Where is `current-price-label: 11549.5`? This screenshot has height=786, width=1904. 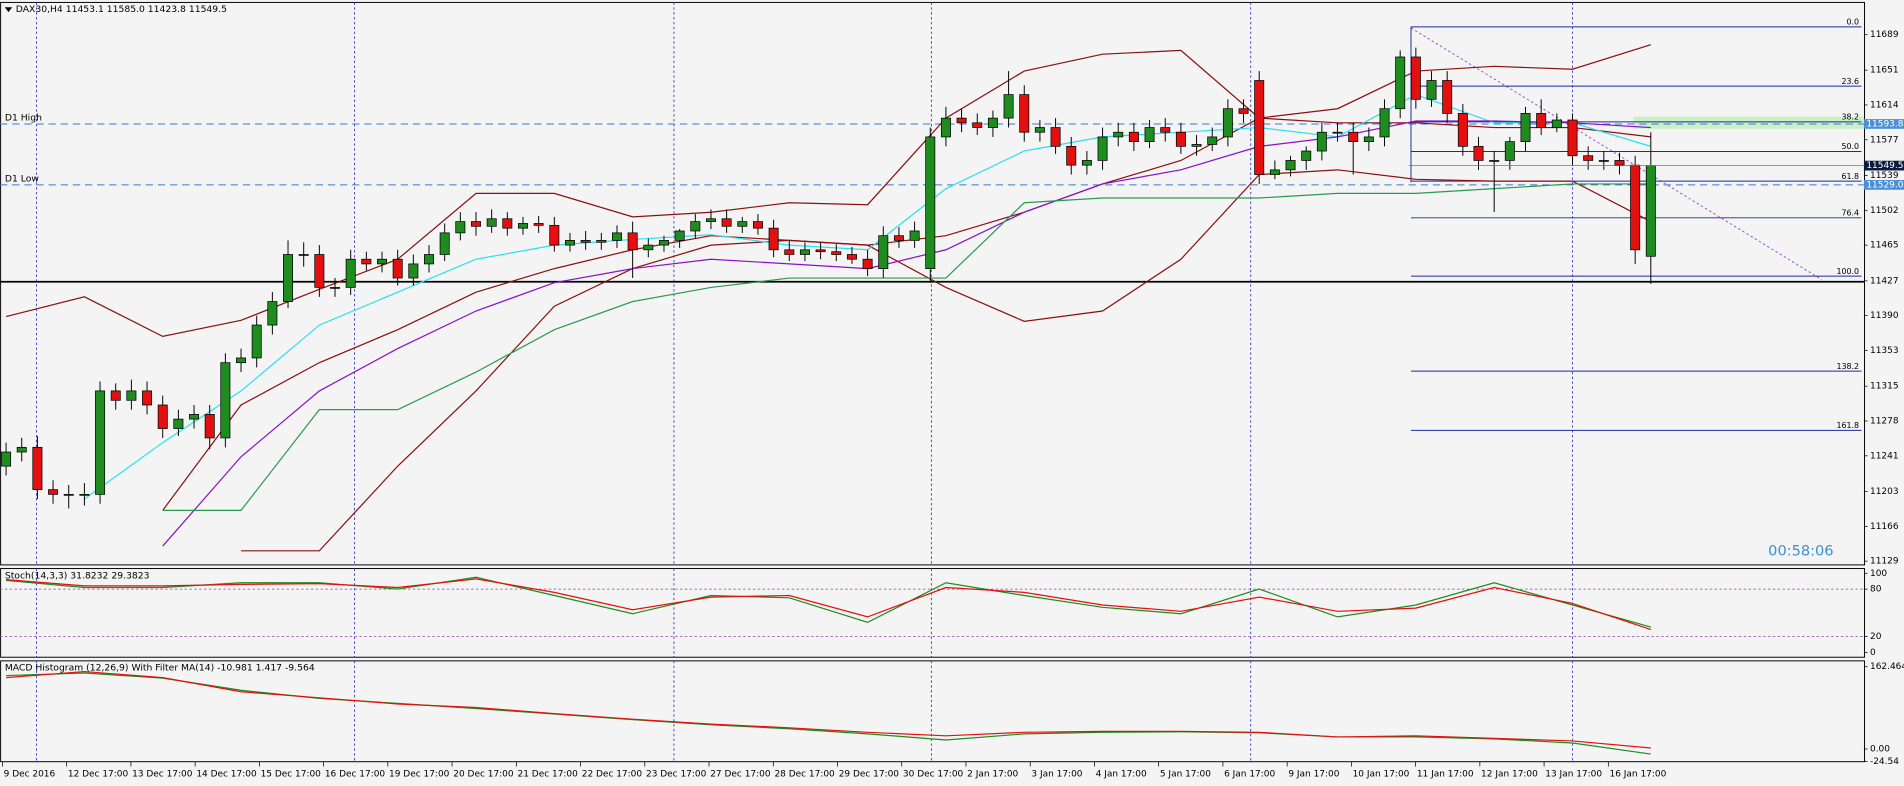 current-price-label: 11549.5 is located at coordinates (1884, 166).